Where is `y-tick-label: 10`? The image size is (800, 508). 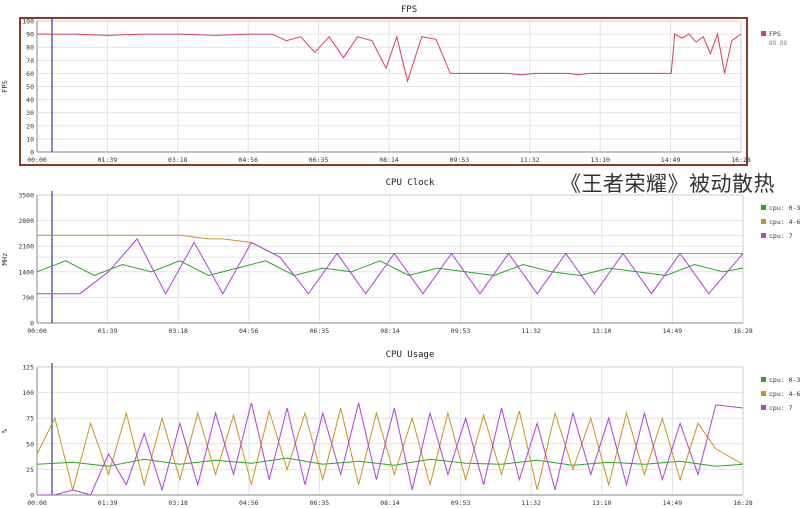 y-tick-label: 10 is located at coordinates (30, 139).